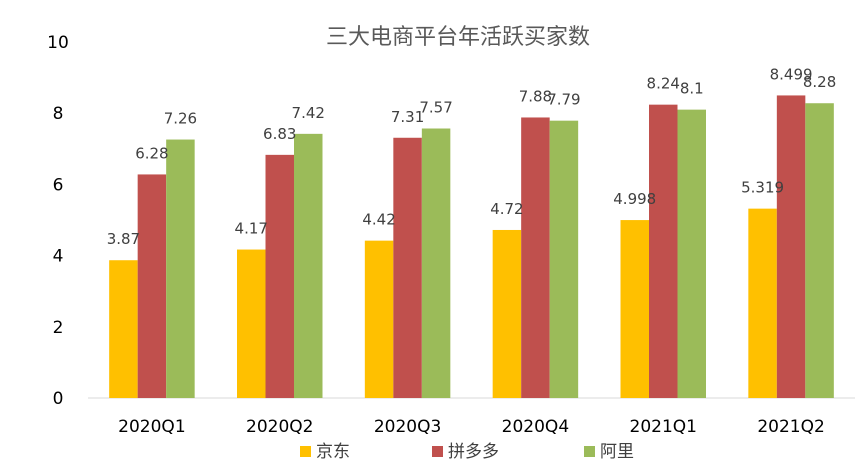  I want to click on bar-拼多多-2020Q2, so click(279, 276).